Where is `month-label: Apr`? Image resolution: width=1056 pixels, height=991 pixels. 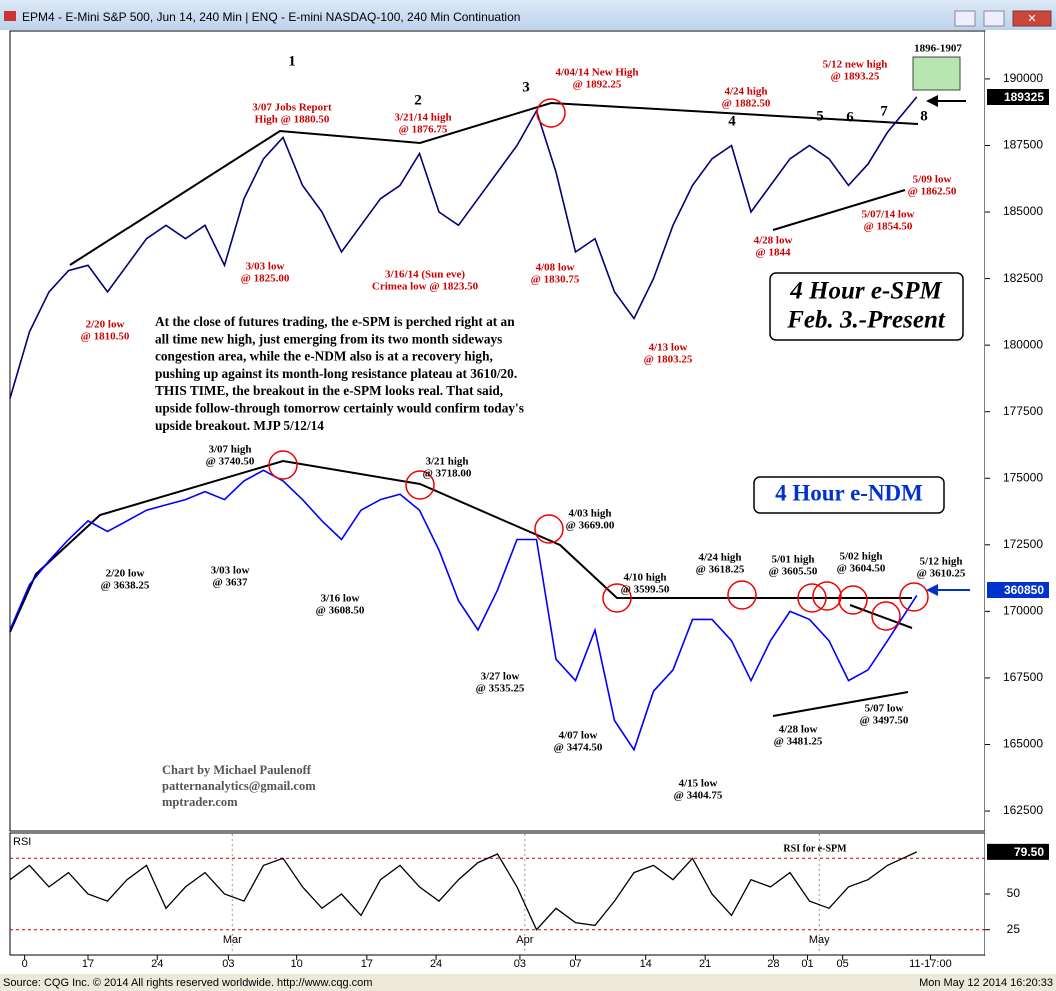
month-label: Apr is located at coordinates (524, 940).